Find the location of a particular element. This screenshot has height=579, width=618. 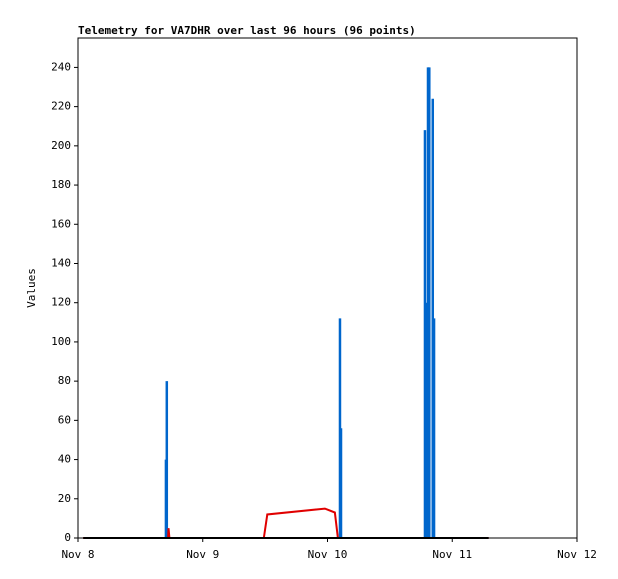

y-tick-label: 200 is located at coordinates (61, 145).